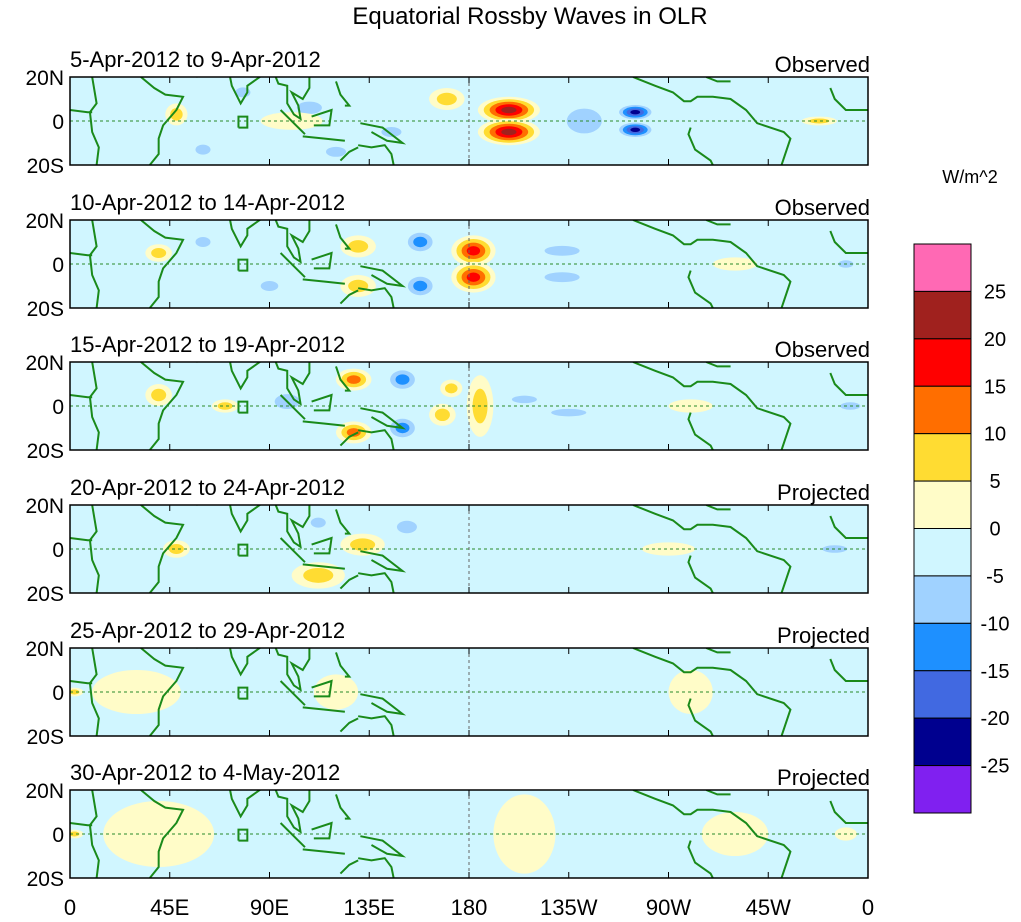 This screenshot has width=1021, height=922. Describe the element at coordinates (205, 772) in the screenshot. I see `panel-date-range: 30-Apr-2012 to 4-May-2012` at that location.